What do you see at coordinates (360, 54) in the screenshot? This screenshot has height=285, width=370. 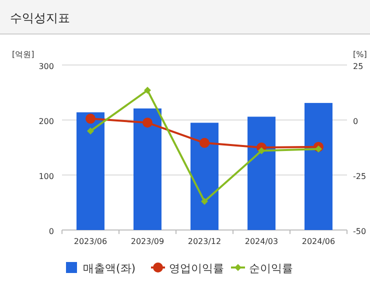 I see `y2-axis-title: [%]` at bounding box center [360, 54].